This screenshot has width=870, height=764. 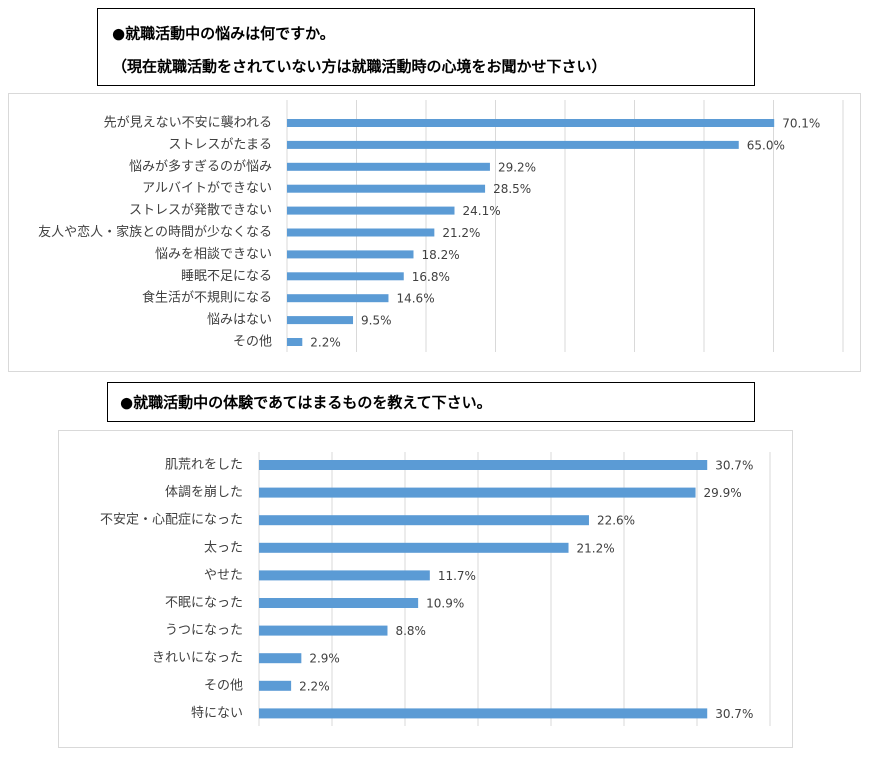 What do you see at coordinates (445, 604) in the screenshot?
I see `value-label: 10.9%` at bounding box center [445, 604].